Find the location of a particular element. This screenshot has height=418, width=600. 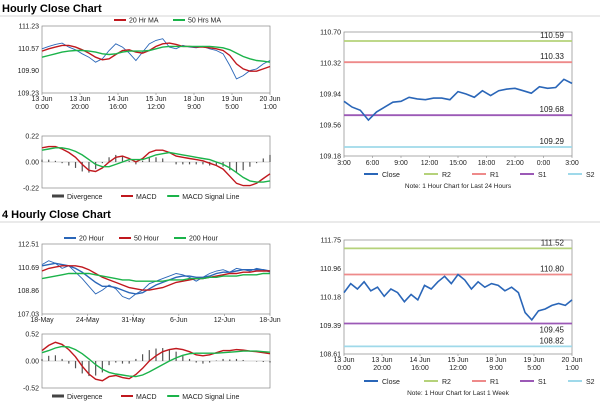

4h_levels-y-tick: 108.61 is located at coordinates (331, 355).